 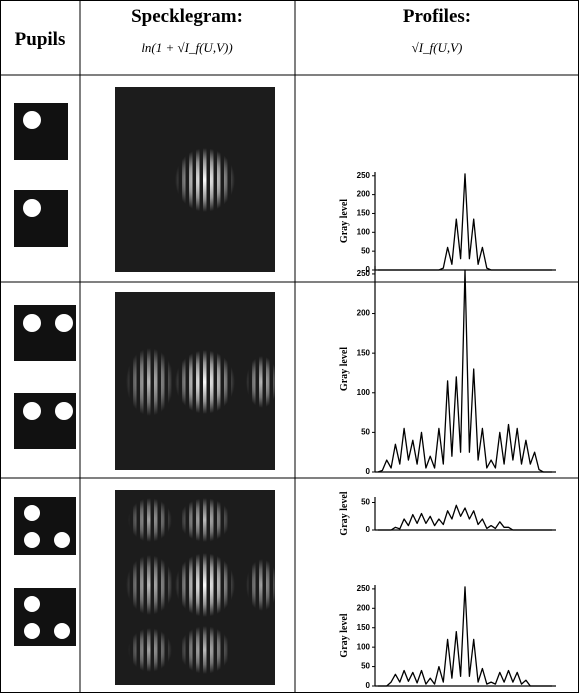 I want to click on profiles-formula: √I_f(U,V), so click(x=437, y=47).